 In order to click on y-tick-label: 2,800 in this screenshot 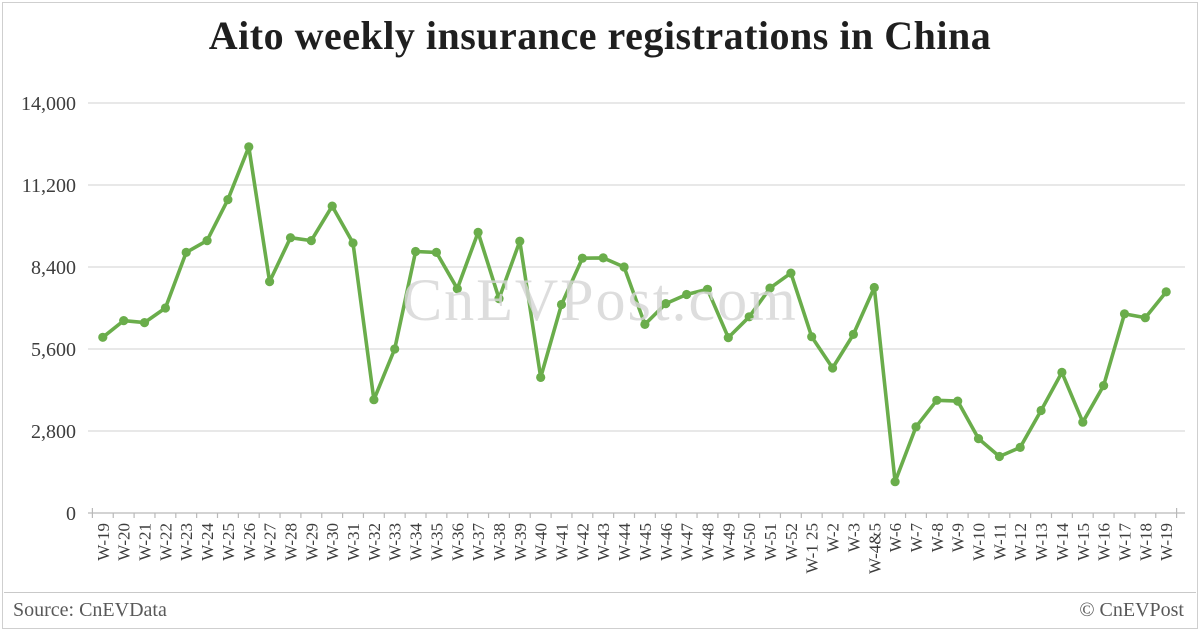, I will do `click(53, 432)`.